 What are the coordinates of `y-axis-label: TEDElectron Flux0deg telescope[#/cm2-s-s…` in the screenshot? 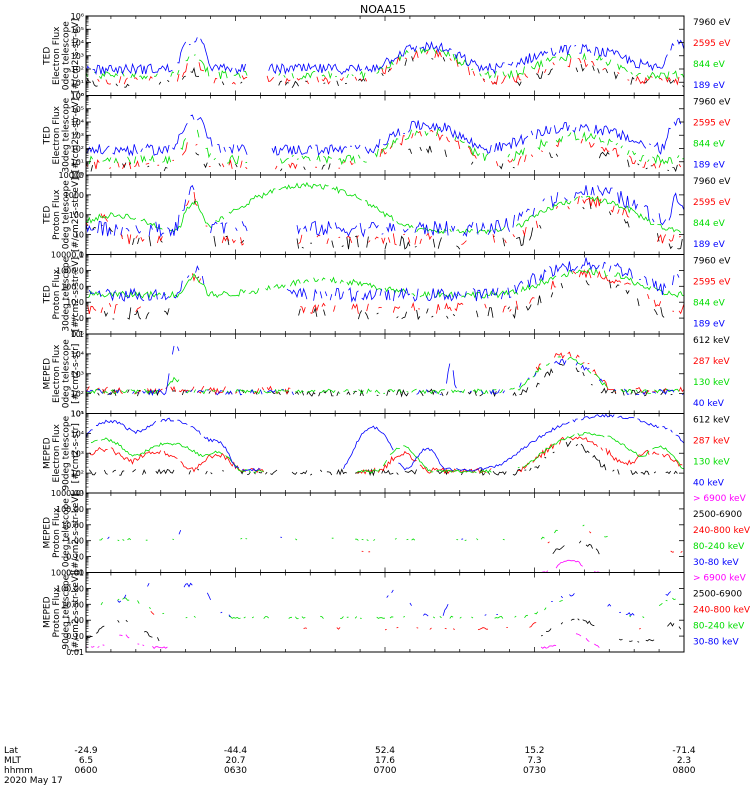 It's located at (62, 55).